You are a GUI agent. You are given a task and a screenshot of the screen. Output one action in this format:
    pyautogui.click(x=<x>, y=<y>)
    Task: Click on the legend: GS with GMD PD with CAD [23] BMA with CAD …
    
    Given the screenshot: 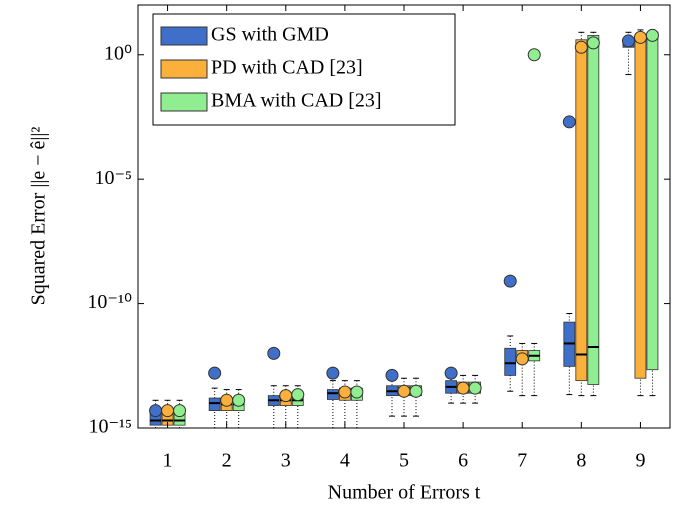 What is the action you would take?
    pyautogui.click(x=304, y=69)
    